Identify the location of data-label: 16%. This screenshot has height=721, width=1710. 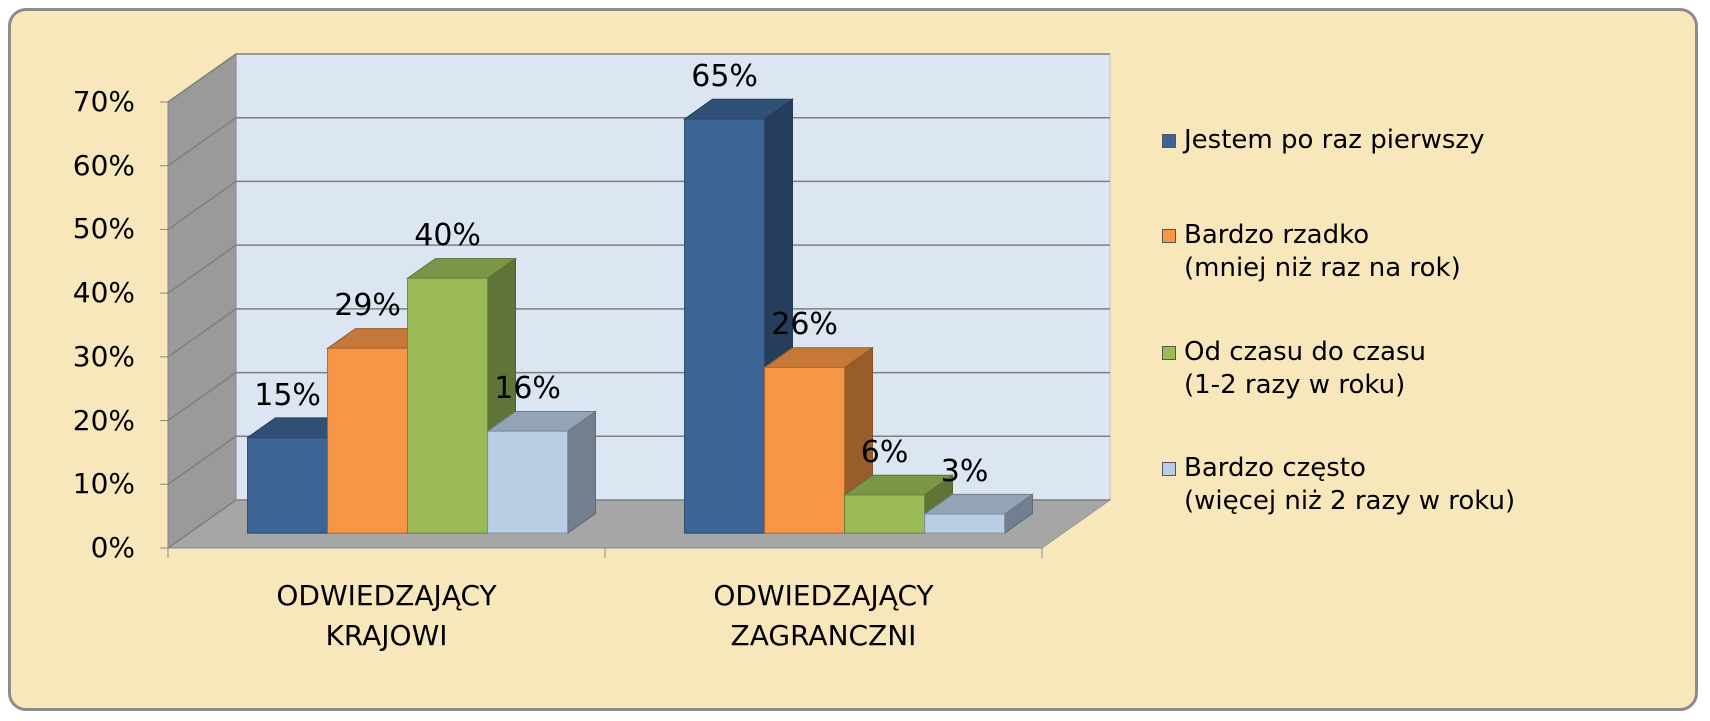
(527, 389).